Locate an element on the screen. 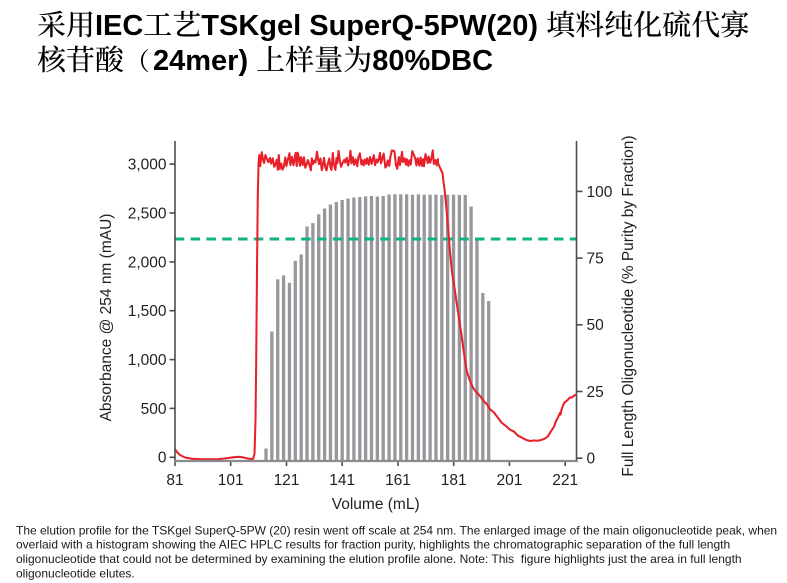 This screenshot has height=583, width=787. svg-text: 75 is located at coordinates (595, 259).